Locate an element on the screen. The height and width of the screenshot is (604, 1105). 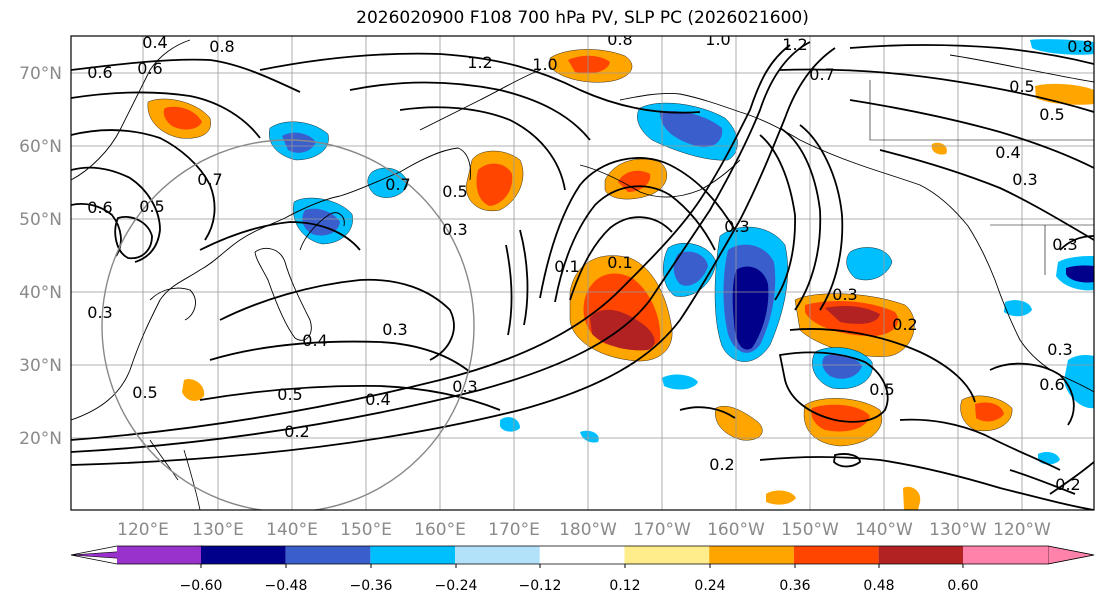
contour-label: 0.1 is located at coordinates (566, 266).